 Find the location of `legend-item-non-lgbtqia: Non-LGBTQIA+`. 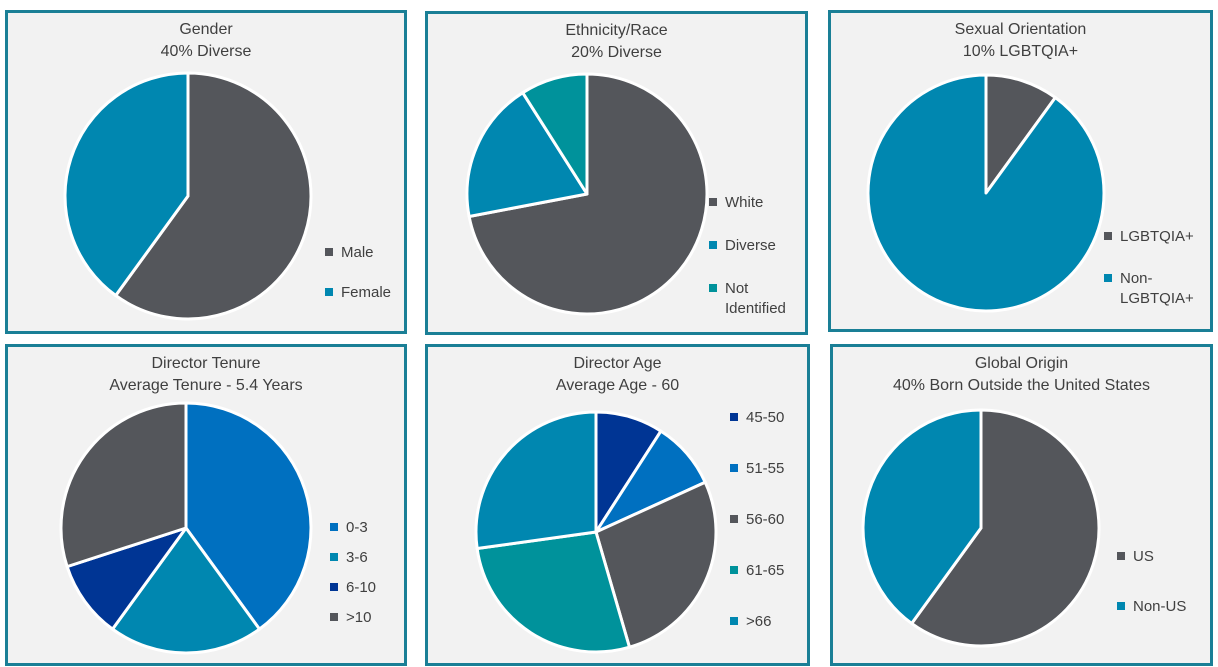

legend-item-non-lgbtqia: Non-LGBTQIA+ is located at coordinates (1151, 289).